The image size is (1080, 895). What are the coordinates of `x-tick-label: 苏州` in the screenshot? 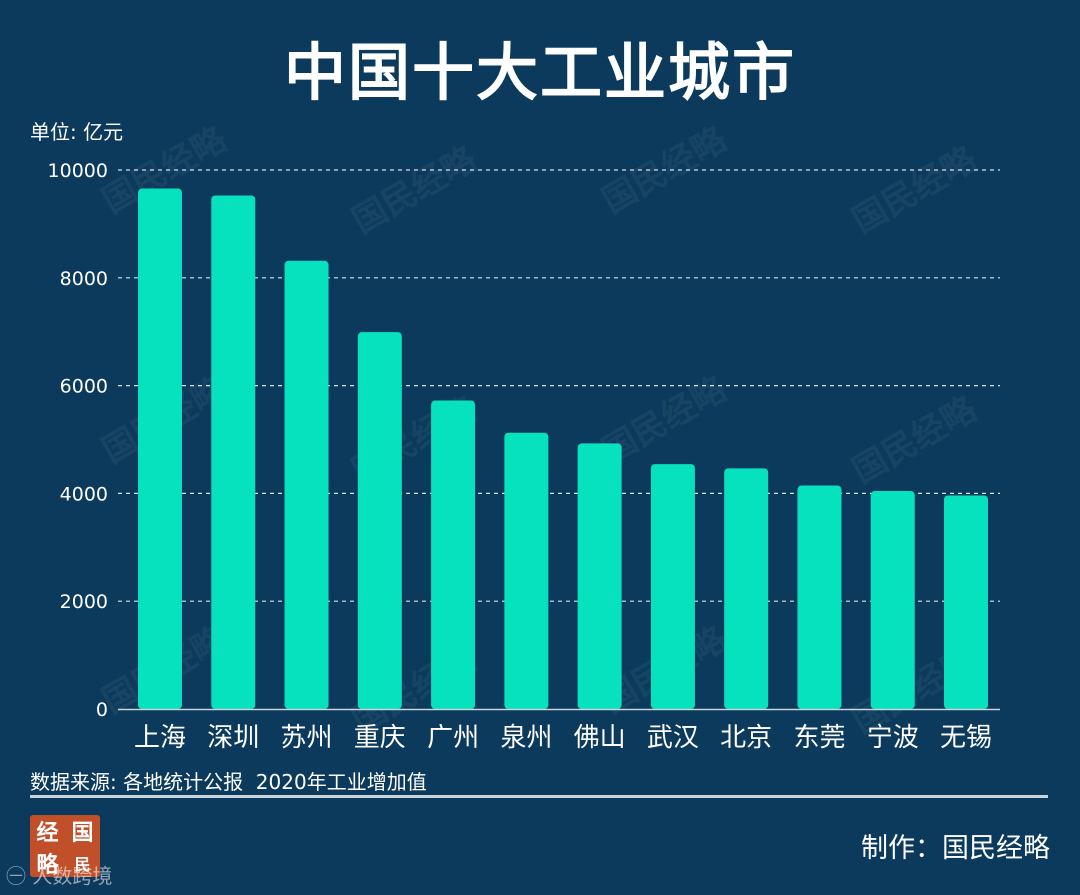 It's located at (307, 738).